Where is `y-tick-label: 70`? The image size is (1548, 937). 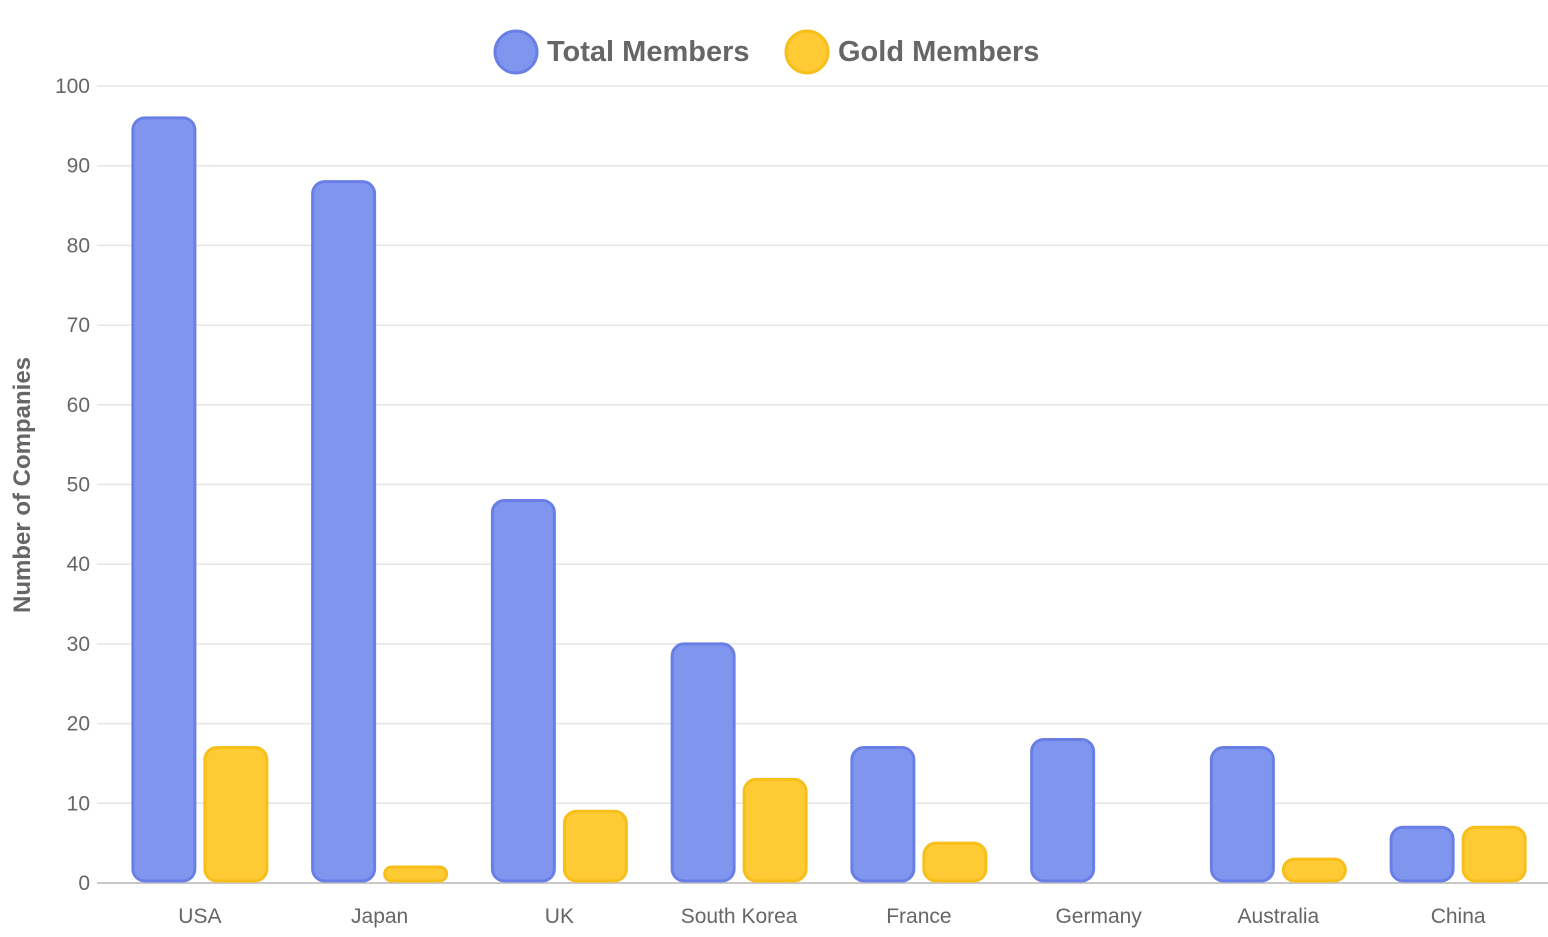
y-tick-label: 70 is located at coordinates (78, 325).